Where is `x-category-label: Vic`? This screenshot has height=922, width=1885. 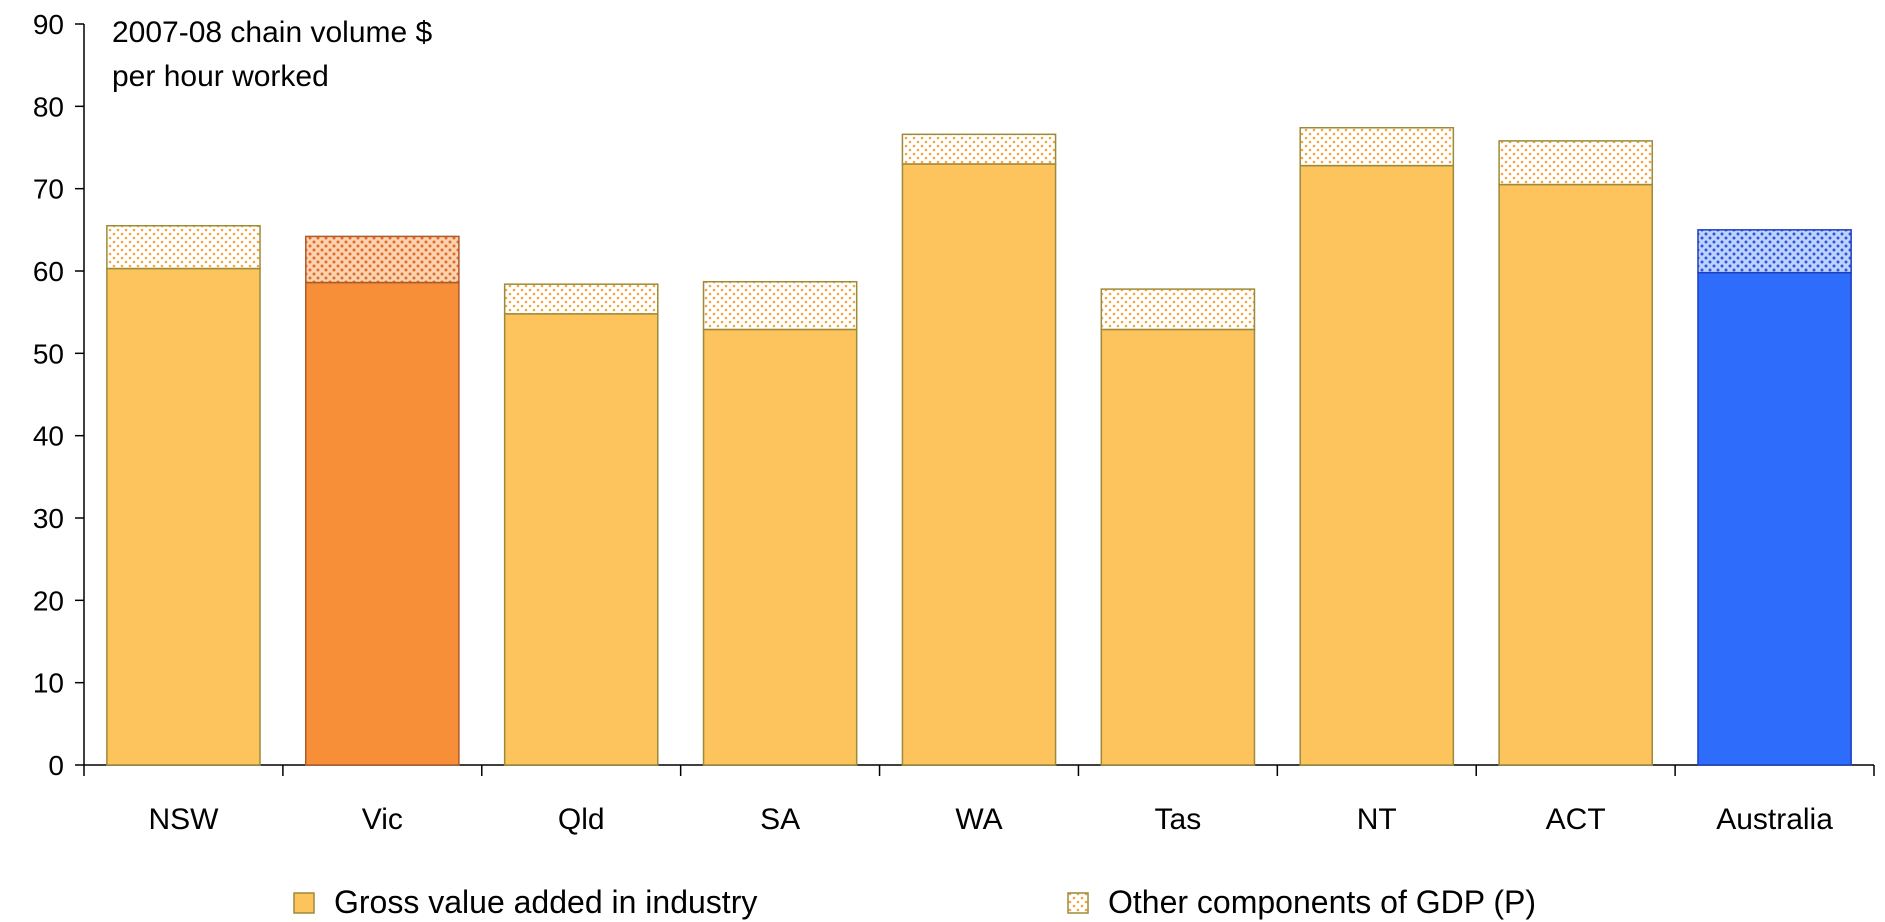 x-category-label: Vic is located at coordinates (382, 819).